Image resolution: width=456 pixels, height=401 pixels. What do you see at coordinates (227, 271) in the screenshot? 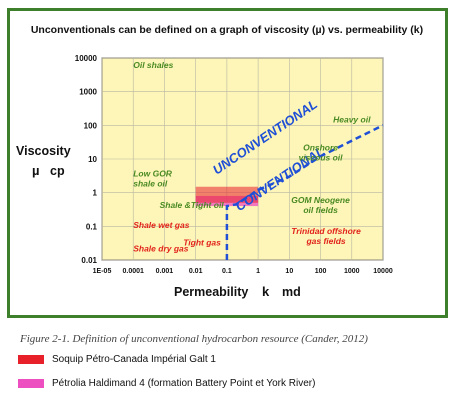
I see `x-tick-label: 0.1` at bounding box center [227, 271].